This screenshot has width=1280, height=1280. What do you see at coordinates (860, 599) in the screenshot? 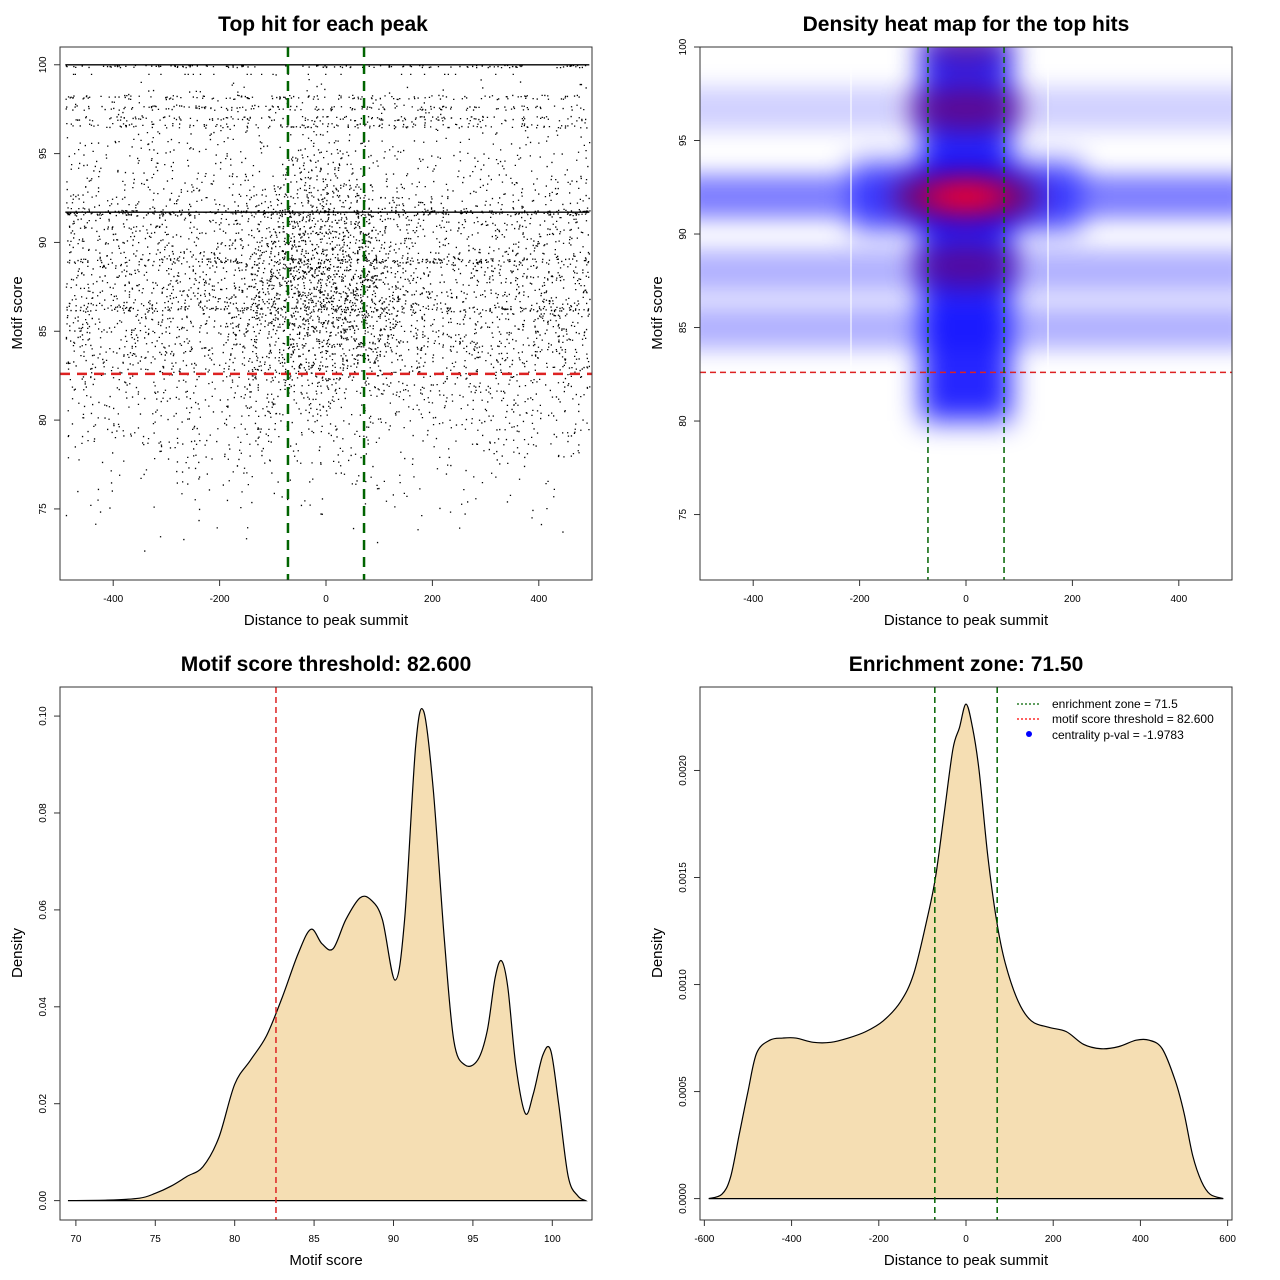
I see `heatmap-x-tick-label: -200` at bounding box center [860, 599].